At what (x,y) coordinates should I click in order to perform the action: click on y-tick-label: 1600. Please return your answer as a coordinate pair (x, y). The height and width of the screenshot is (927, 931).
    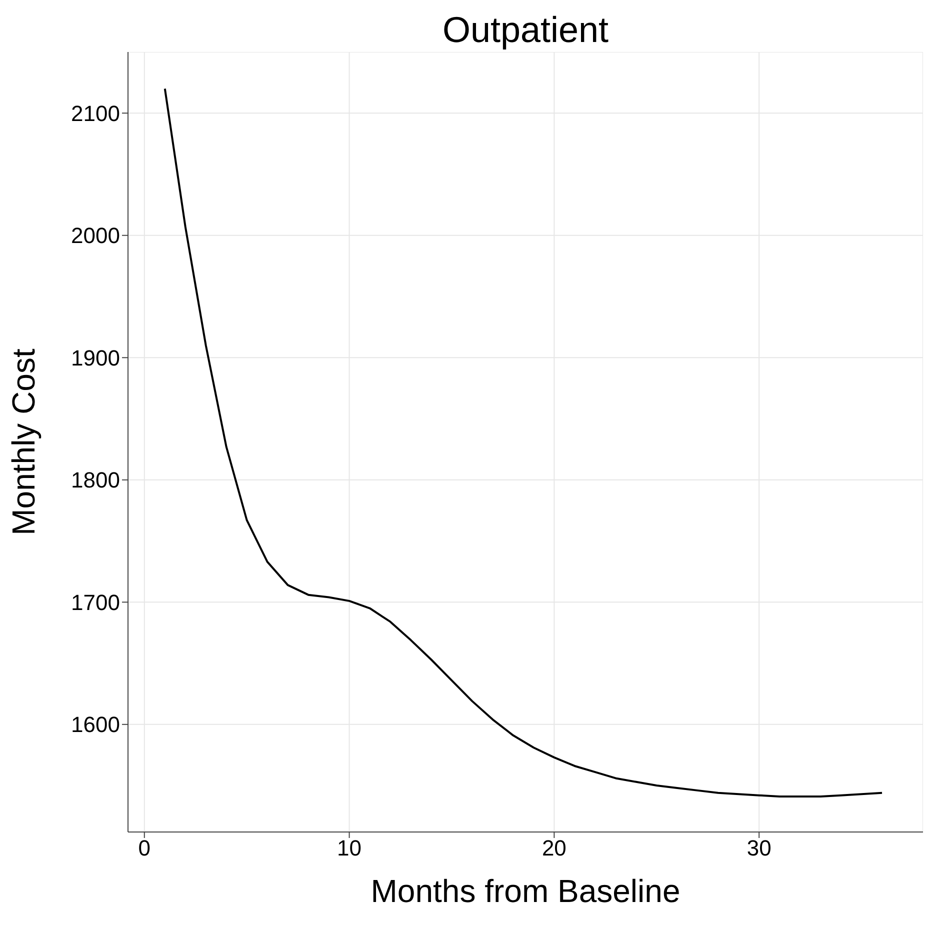
    Looking at the image, I should click on (95, 725).